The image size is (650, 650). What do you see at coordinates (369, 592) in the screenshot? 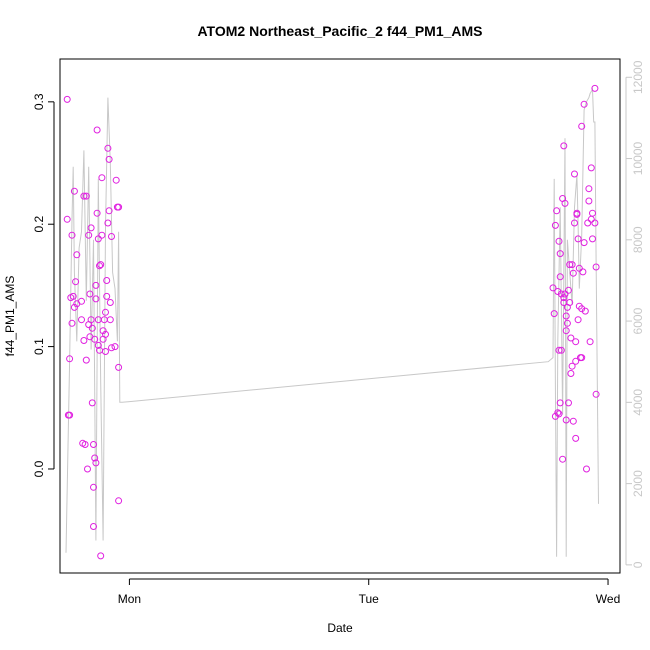
I see `x-axis: Mon Tue Wed` at bounding box center [369, 592].